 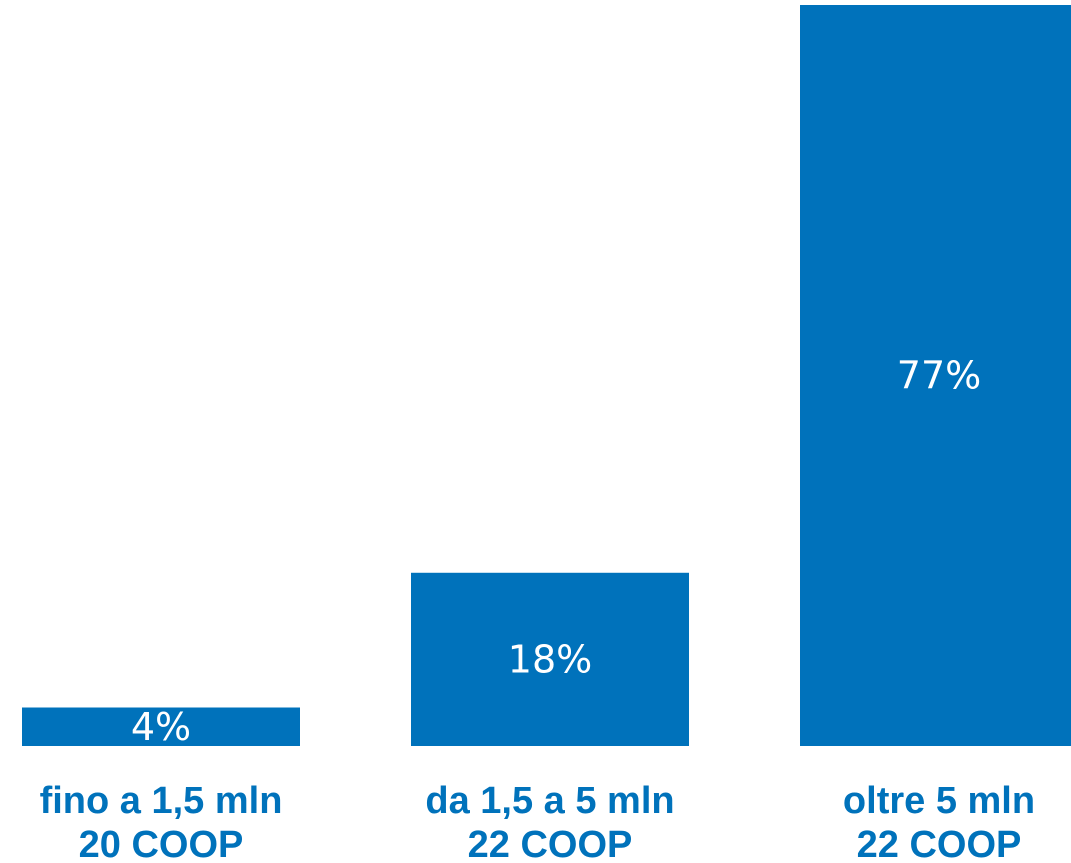 I want to click on category-label-3-line2: 22 COOP, so click(x=939, y=843).